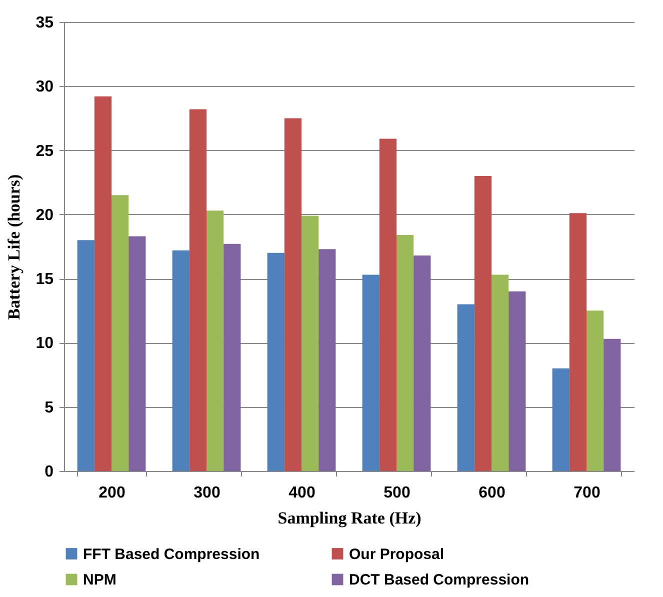 This screenshot has width=663, height=597. Describe the element at coordinates (112, 493) in the screenshot. I see `x-tick-label: 200` at that location.